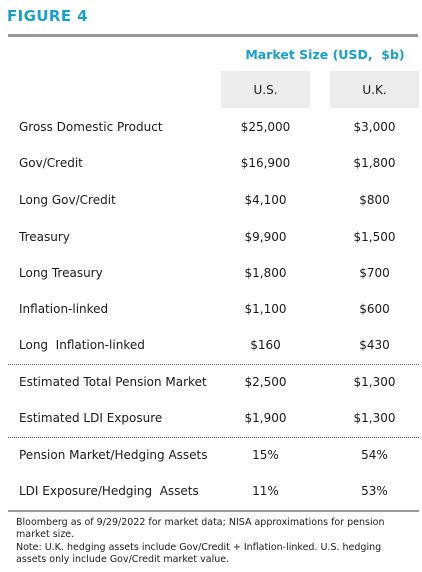 This screenshot has height=572, width=422. What do you see at coordinates (265, 163) in the screenshot?
I see `row-us-value: $16,900` at bounding box center [265, 163].